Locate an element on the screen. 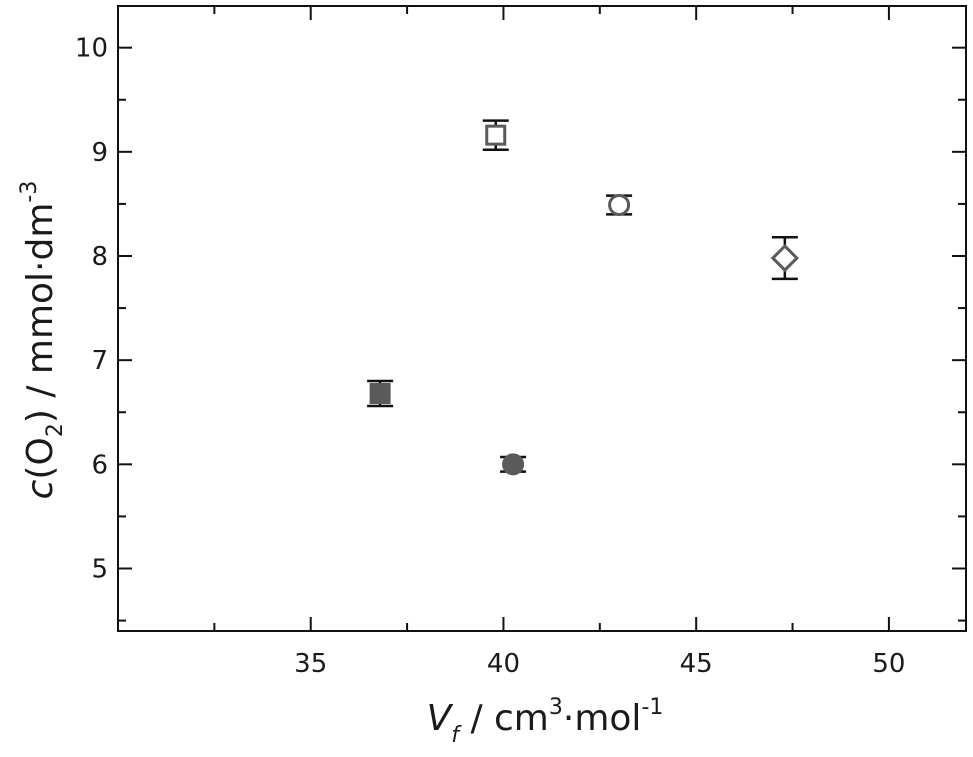  x-tick-label: 35 is located at coordinates (310, 664).